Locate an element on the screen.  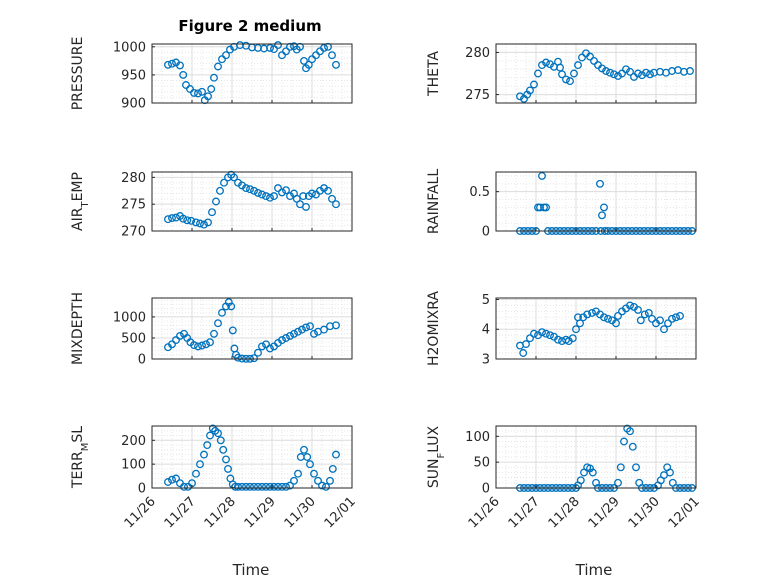
y-axis-label: AIRTEMP is located at coordinates (80, 201).